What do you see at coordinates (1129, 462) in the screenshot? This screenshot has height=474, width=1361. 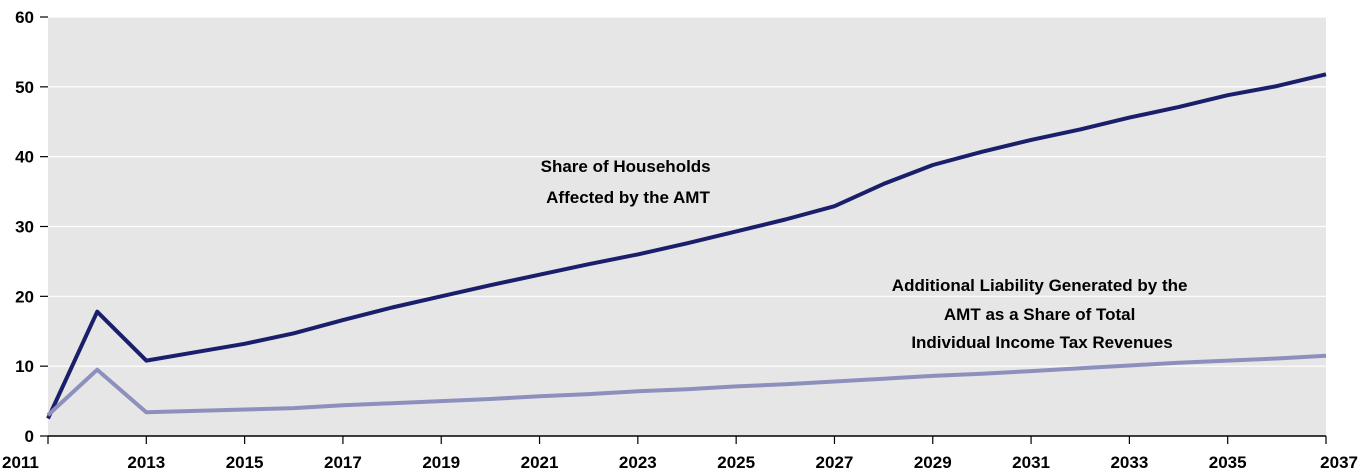 I see `x-tick-label-2033: 2033` at bounding box center [1129, 462].